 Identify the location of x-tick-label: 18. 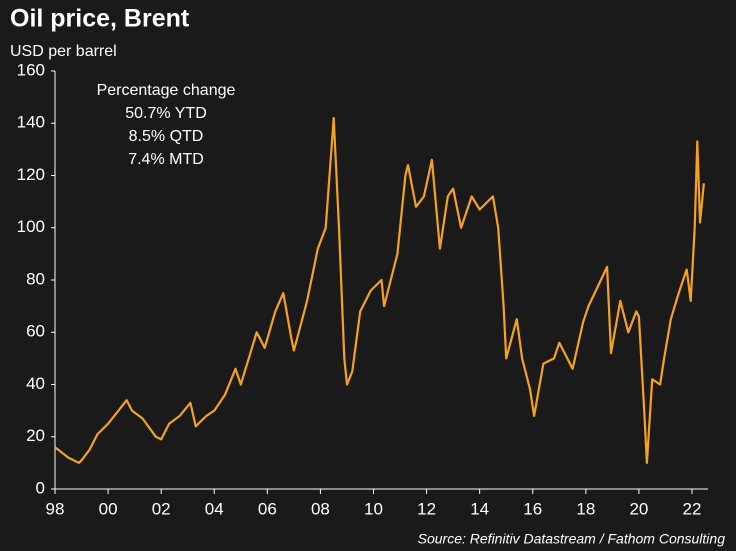
(585, 508).